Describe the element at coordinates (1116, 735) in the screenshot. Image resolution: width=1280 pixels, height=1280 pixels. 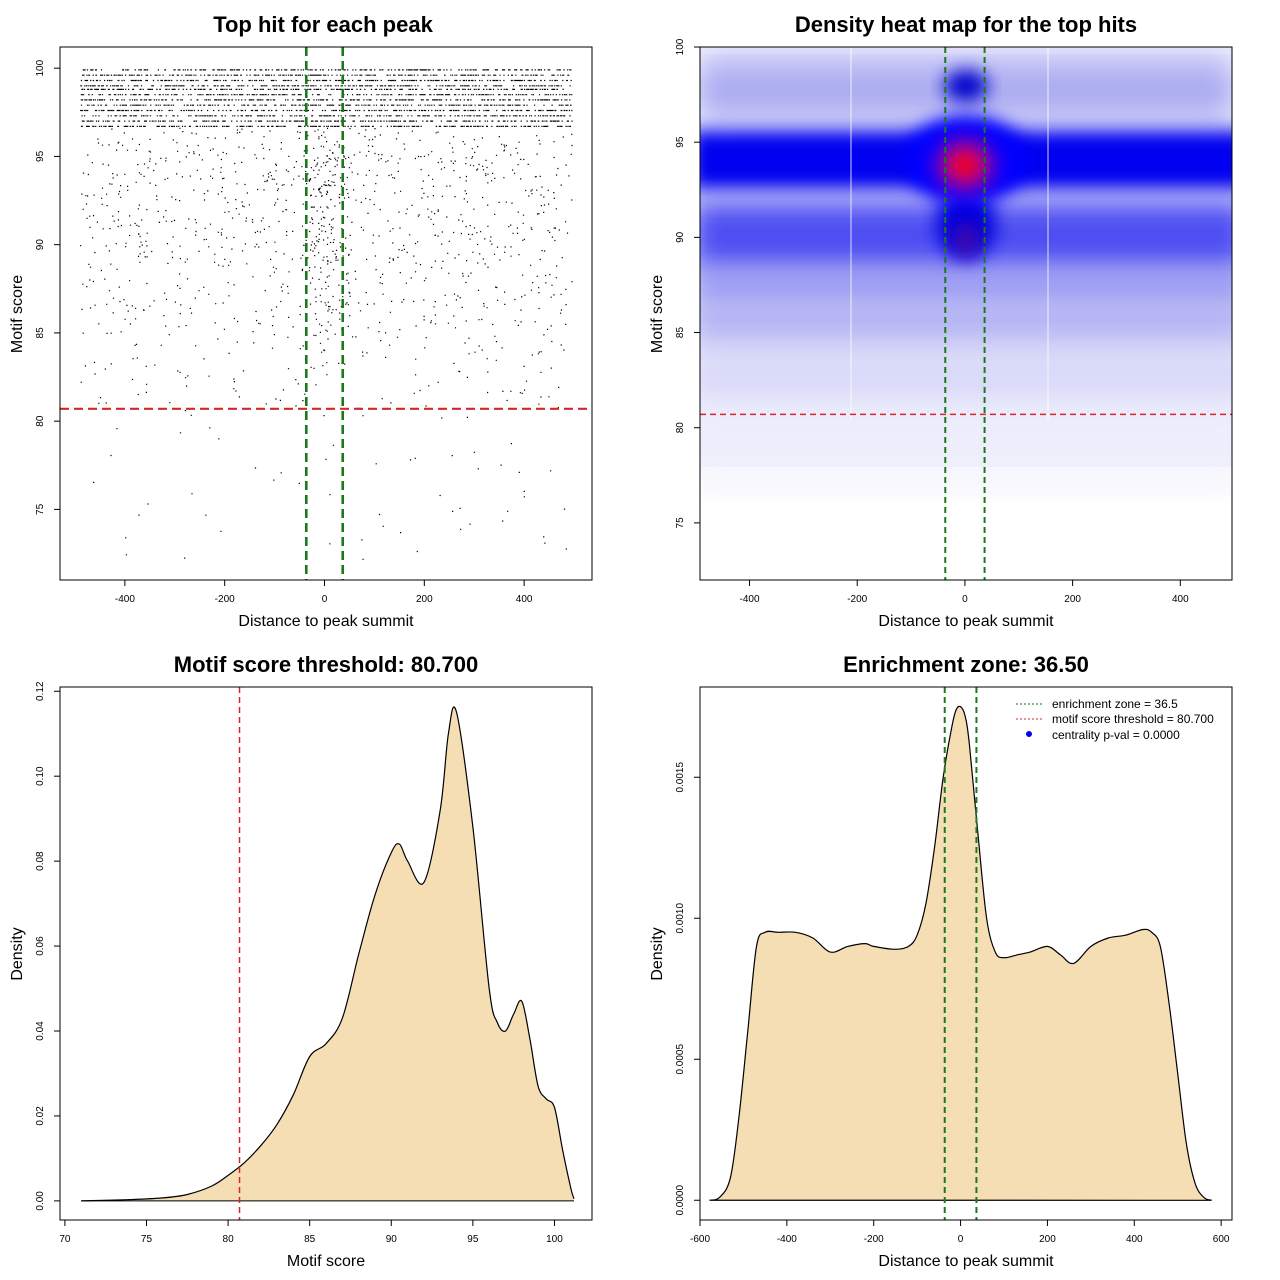
I see `legend-pval-text: centrality p-val = 0.0000` at that location.